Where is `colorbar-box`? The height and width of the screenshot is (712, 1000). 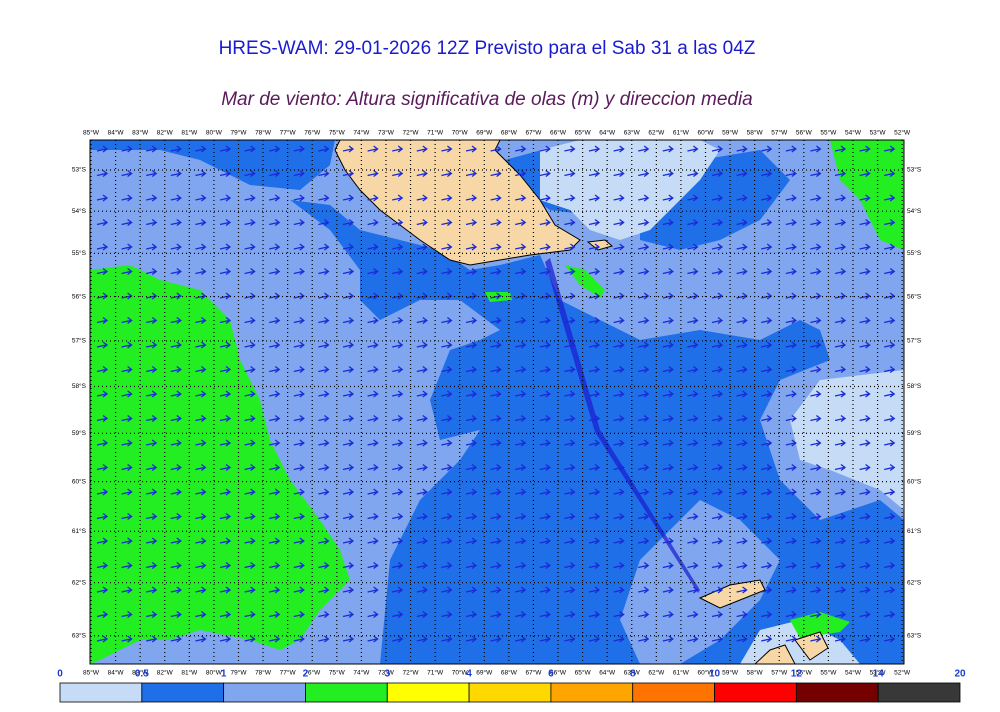
colorbar-box is located at coordinates (510, 692).